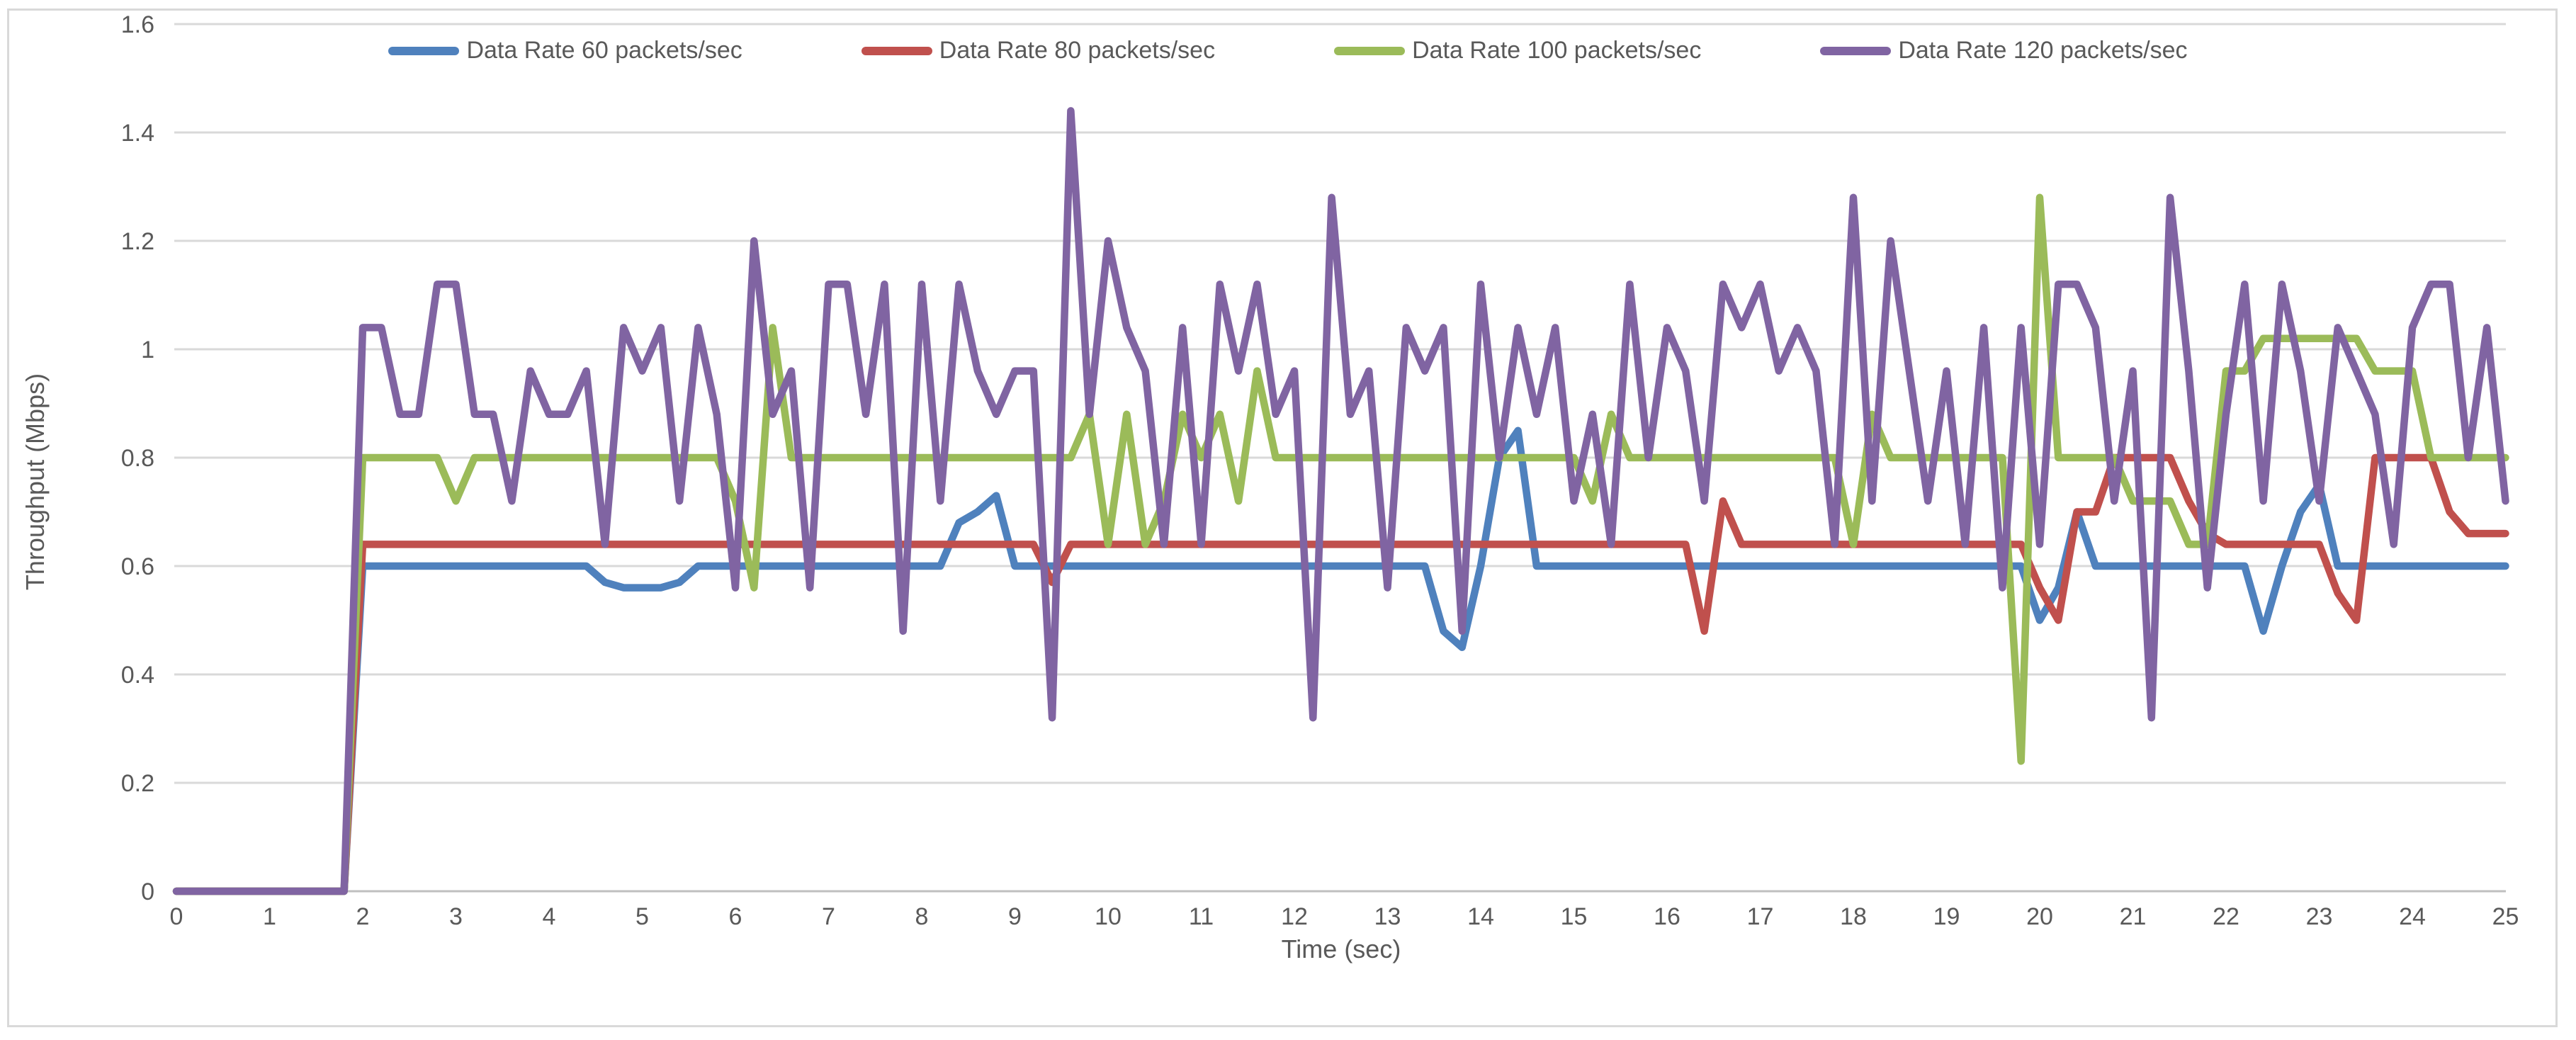 The width and height of the screenshot is (2576, 1040). What do you see at coordinates (828, 917) in the screenshot?
I see `x-tick-label-7: 7` at bounding box center [828, 917].